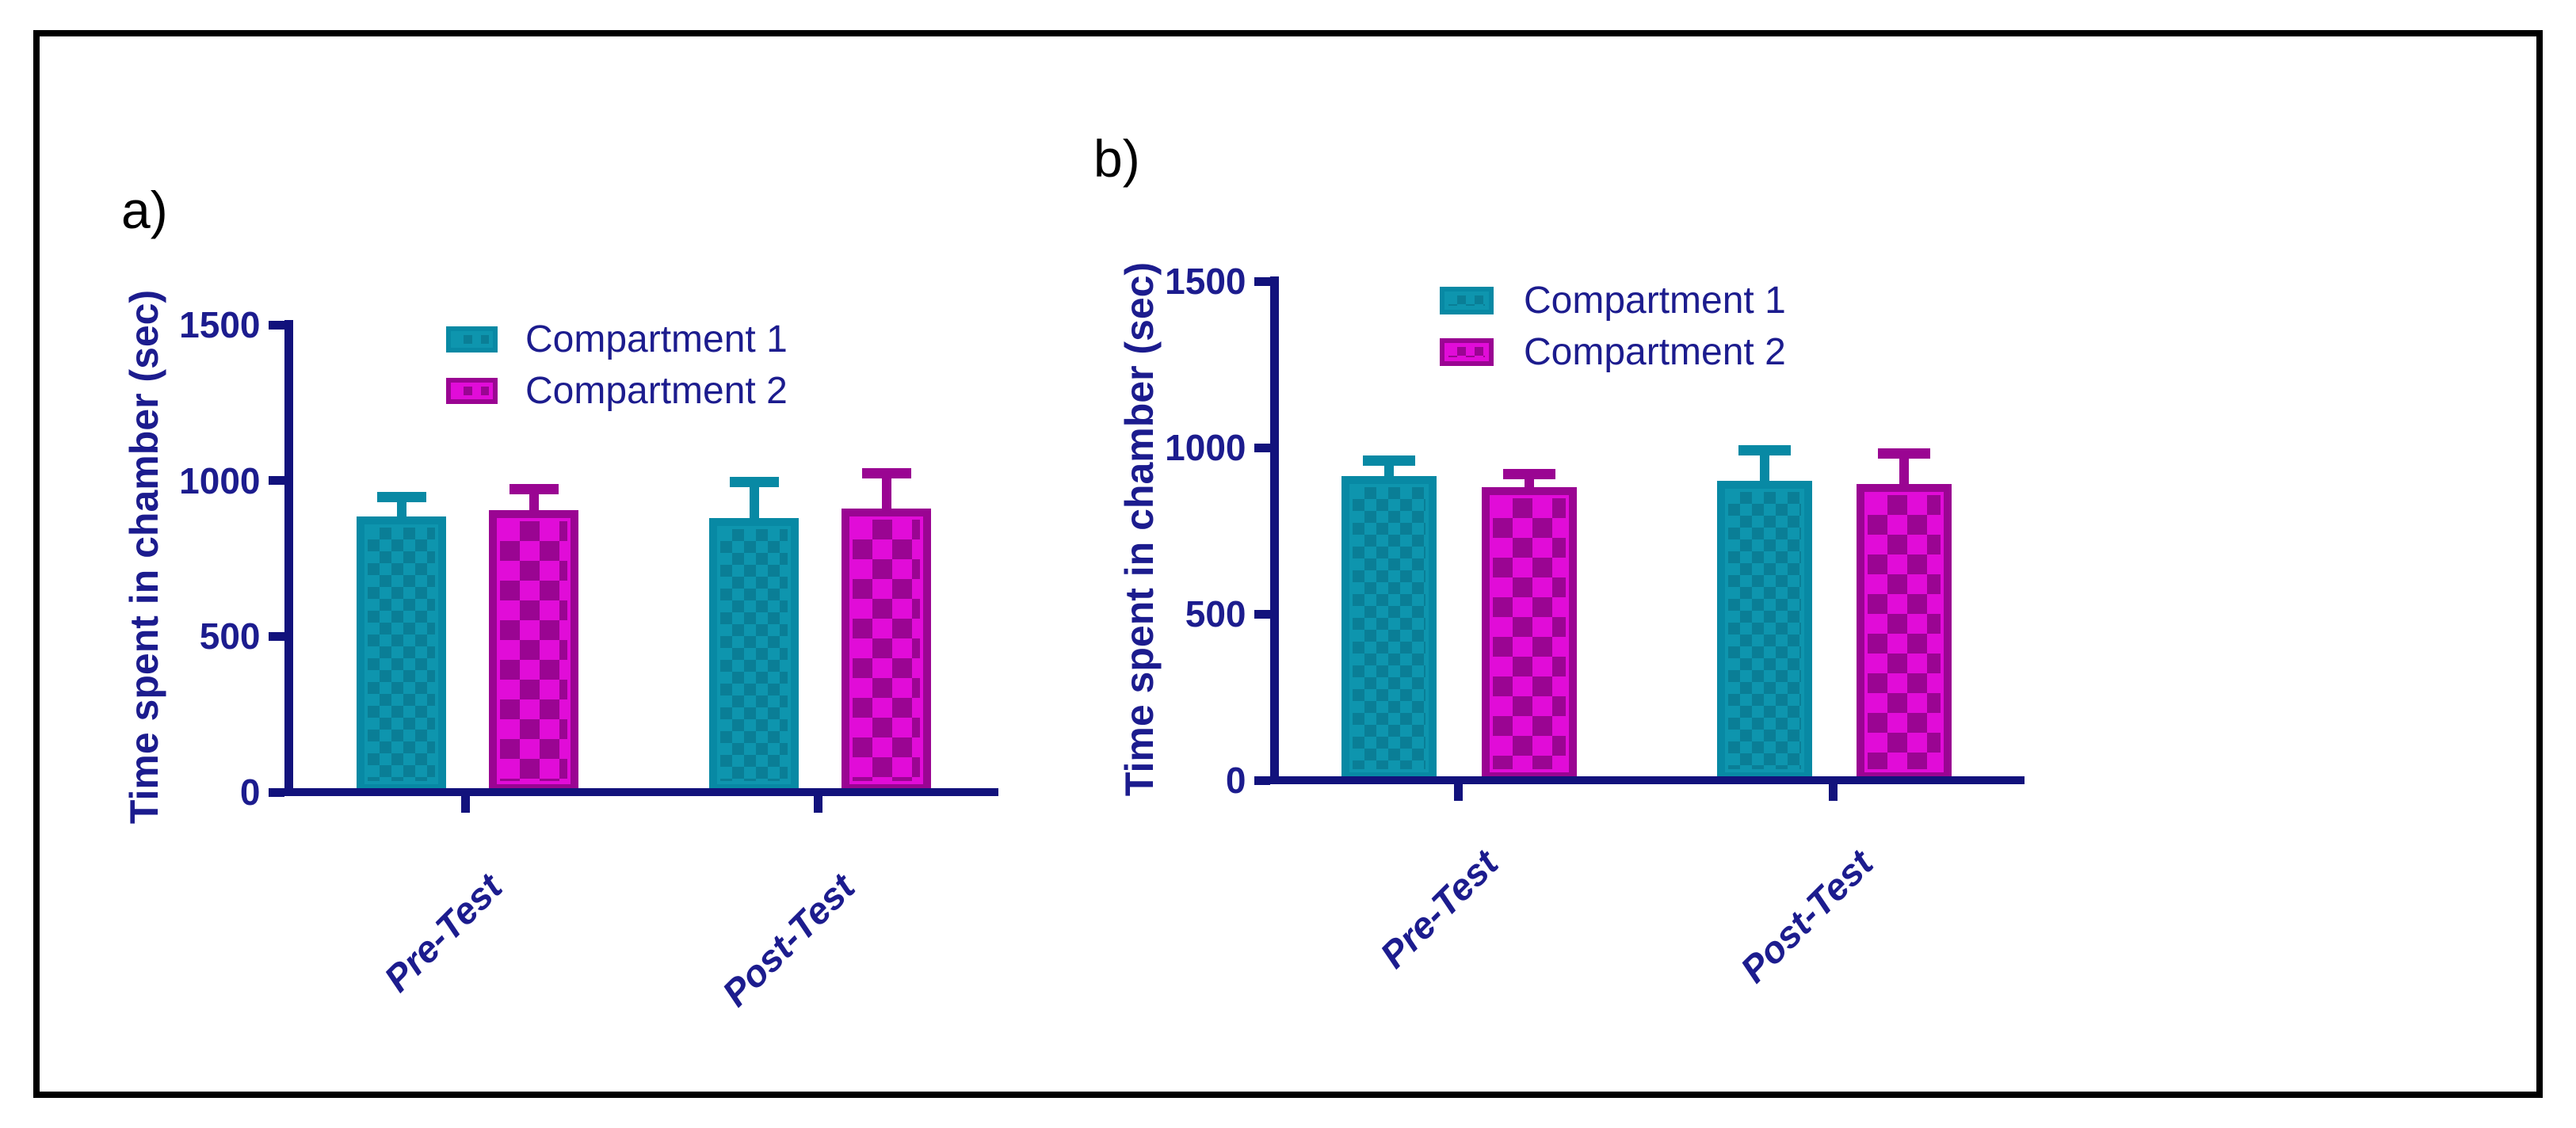 Image resolution: width=2576 pixels, height=1128 pixels. I want to click on panel-label-b: b), so click(1116, 159).